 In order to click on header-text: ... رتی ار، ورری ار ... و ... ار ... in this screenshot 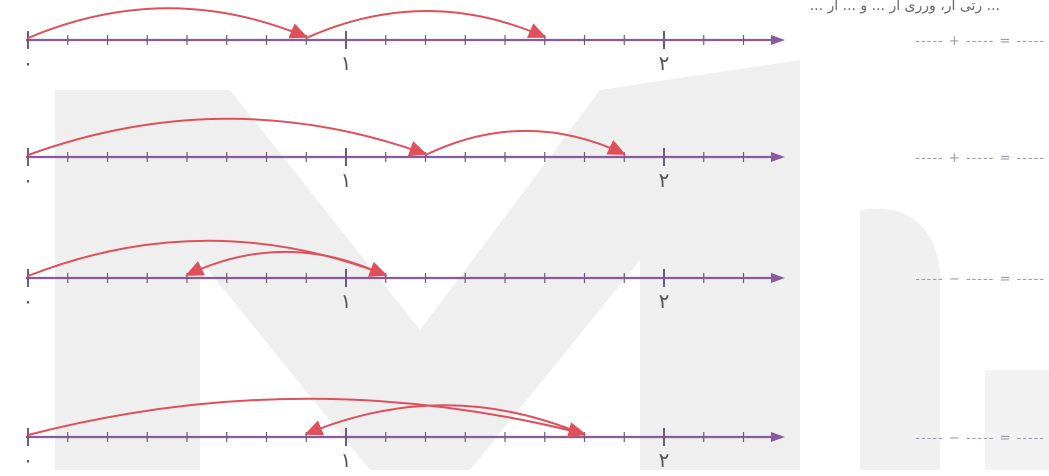, I will do `click(905, 7)`.